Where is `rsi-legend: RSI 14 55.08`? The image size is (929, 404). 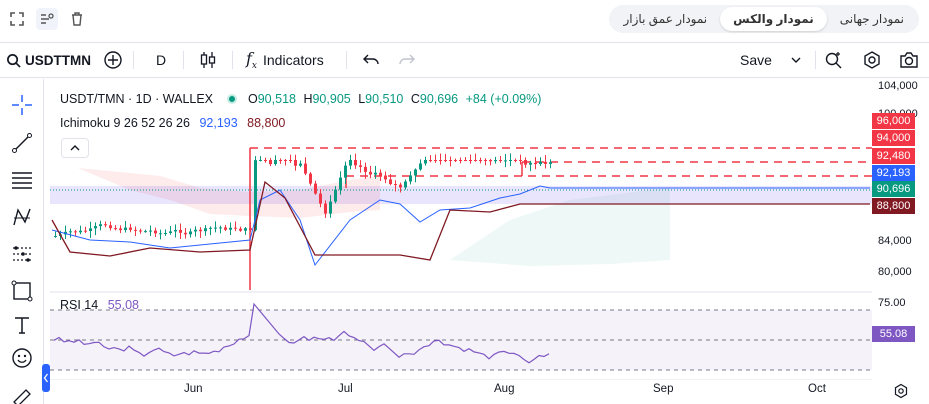
rsi-legend: RSI 14 55.08 is located at coordinates (99, 305).